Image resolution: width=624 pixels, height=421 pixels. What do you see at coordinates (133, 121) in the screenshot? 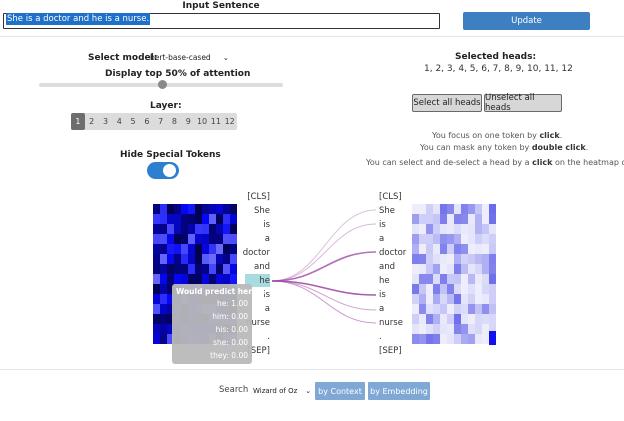
I see `layer-button-5: 5` at bounding box center [133, 121].